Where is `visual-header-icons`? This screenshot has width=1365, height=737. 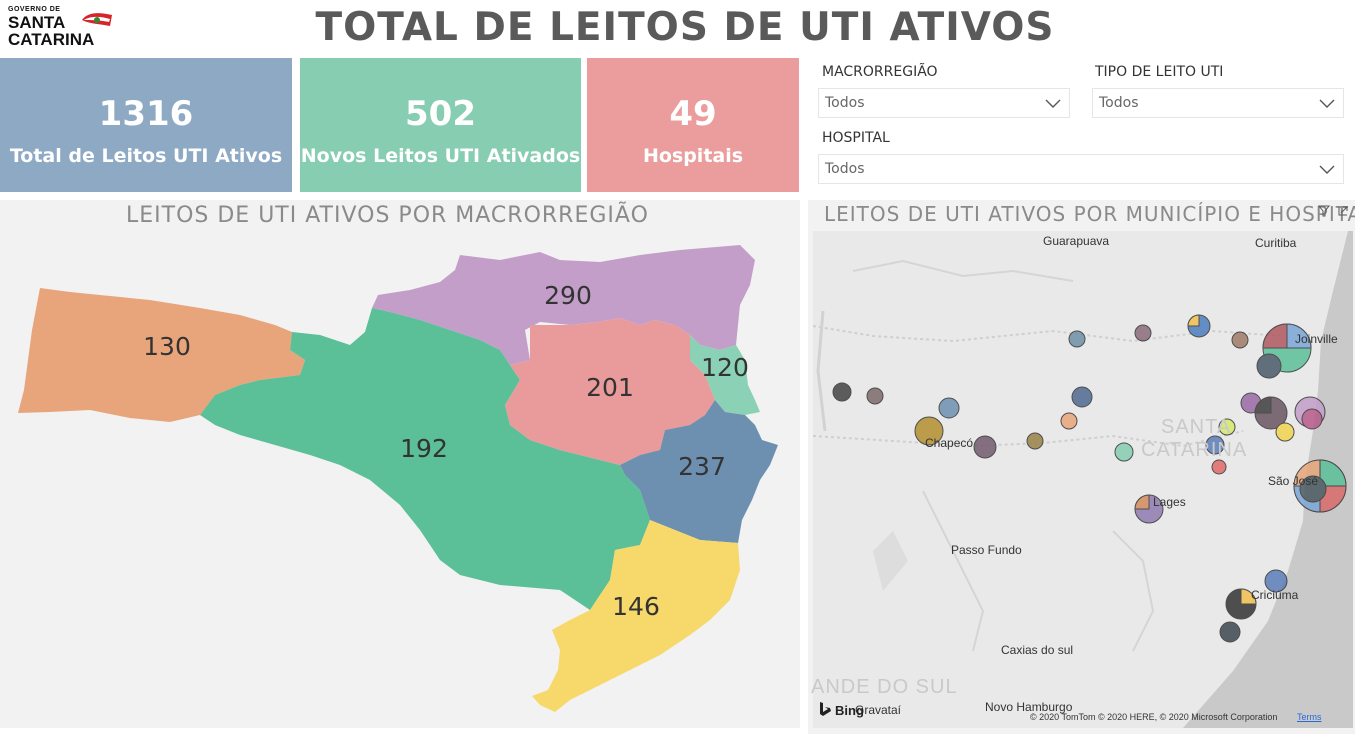
visual-header-icons is located at coordinates (1332, 211).